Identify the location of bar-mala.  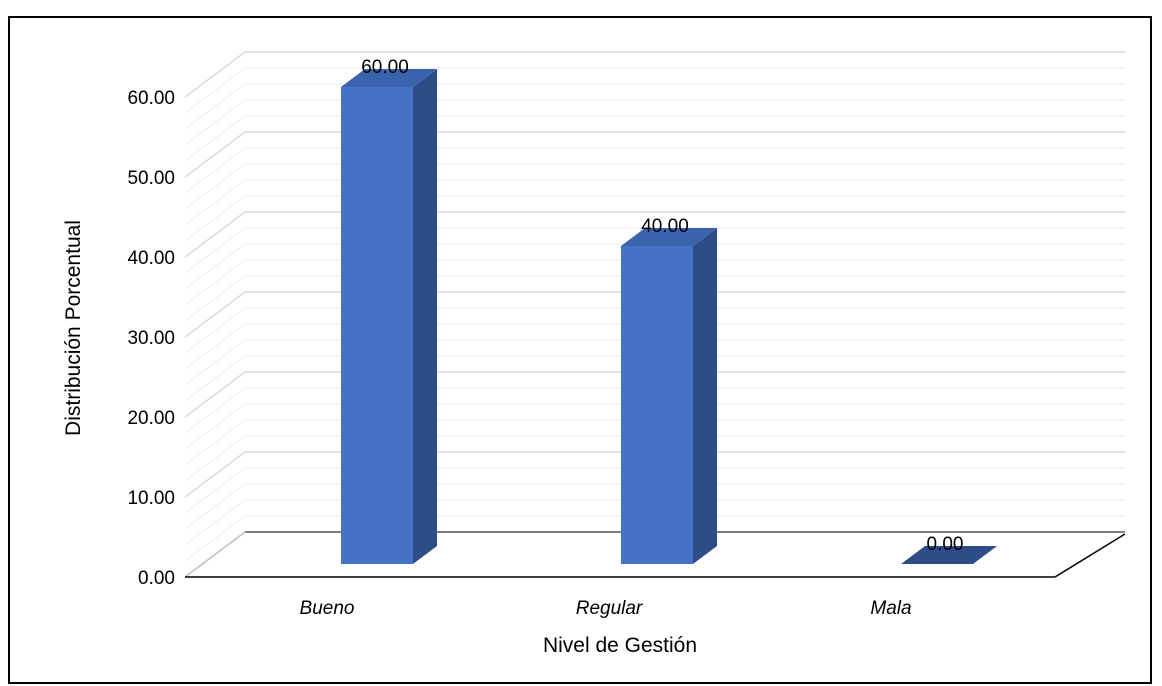
(949, 555).